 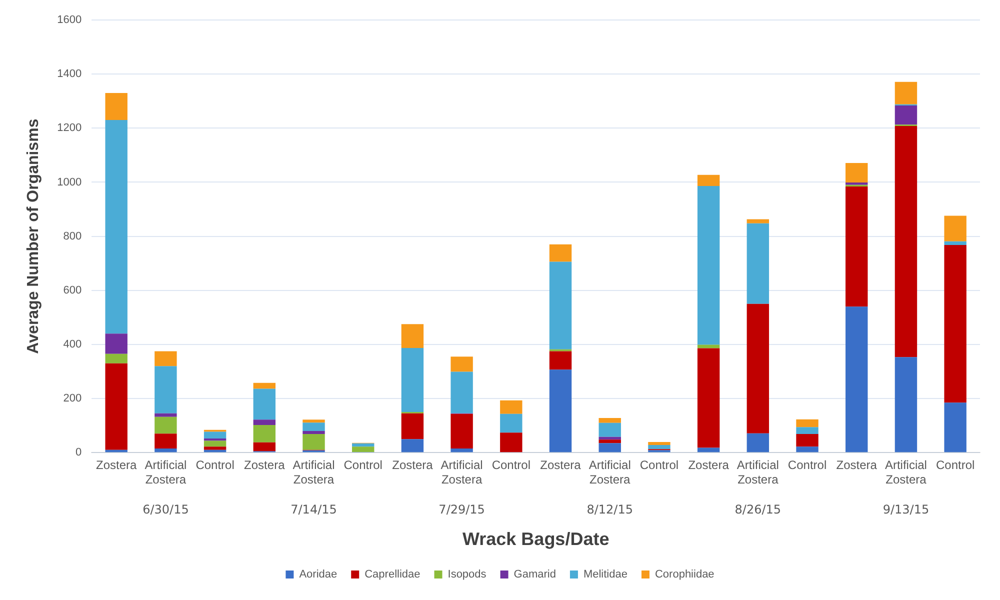 I want to click on legend-label: Gamarid, so click(x=535, y=574).